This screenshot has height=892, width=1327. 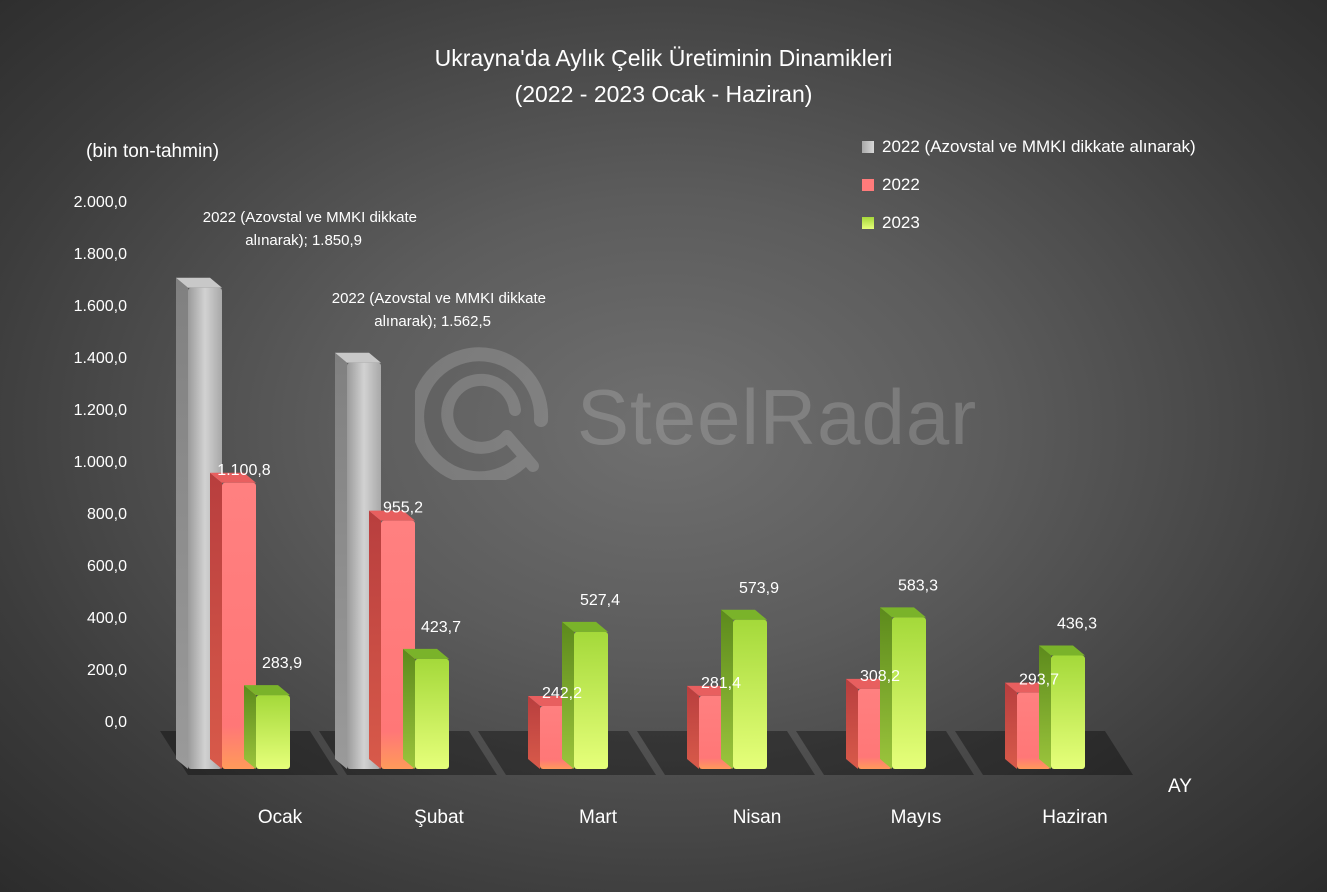 What do you see at coordinates (439, 817) in the screenshot?
I see `x-tick-label: Şubat` at bounding box center [439, 817].